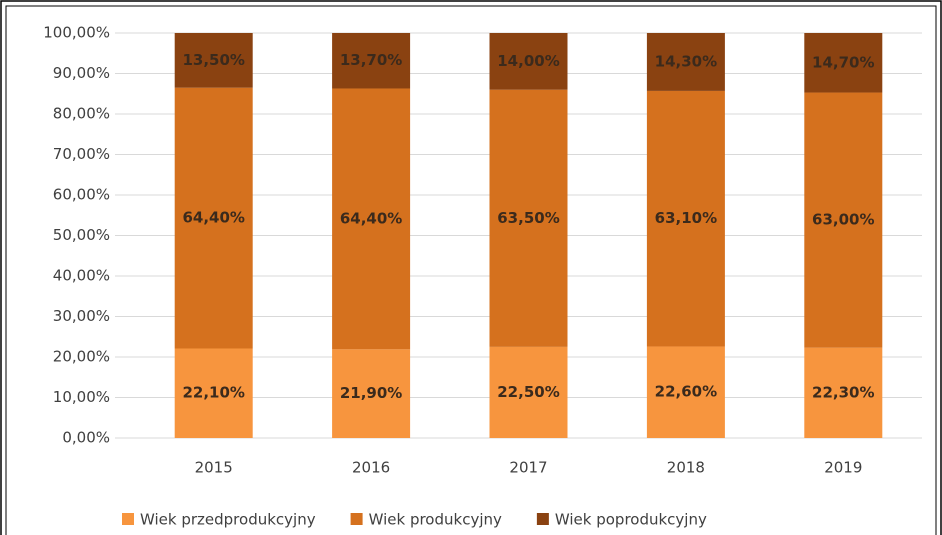 This screenshot has height=535, width=942. Describe the element at coordinates (686, 468) in the screenshot. I see `x-tick-label: 2018` at that location.